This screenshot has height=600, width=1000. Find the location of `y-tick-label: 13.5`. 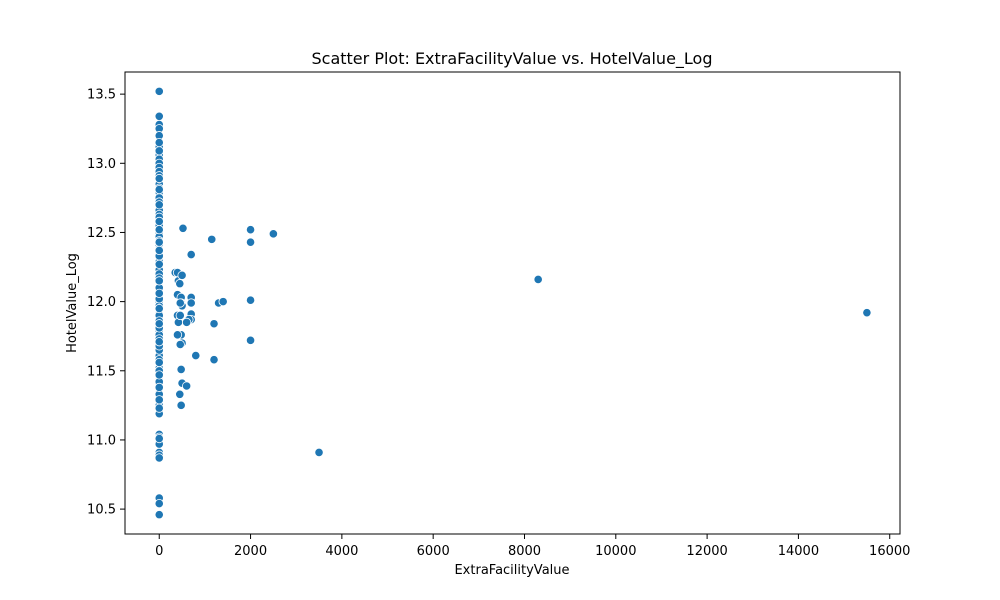

y-tick-label: 13.5 is located at coordinates (101, 95).